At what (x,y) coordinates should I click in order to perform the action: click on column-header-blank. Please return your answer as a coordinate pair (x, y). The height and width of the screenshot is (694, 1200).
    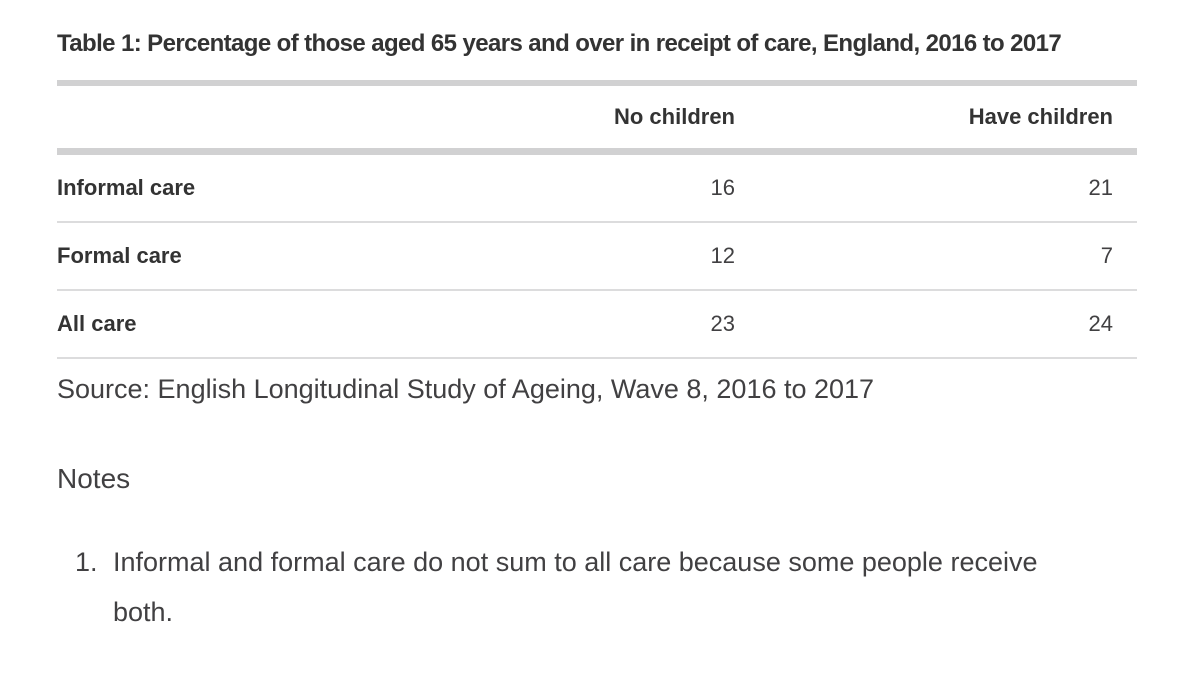
    Looking at the image, I should click on (273, 117).